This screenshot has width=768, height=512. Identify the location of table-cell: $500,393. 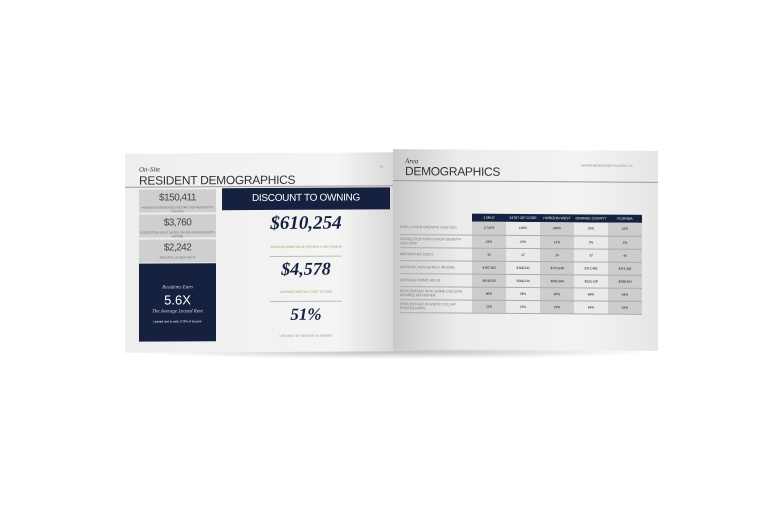
(625, 281).